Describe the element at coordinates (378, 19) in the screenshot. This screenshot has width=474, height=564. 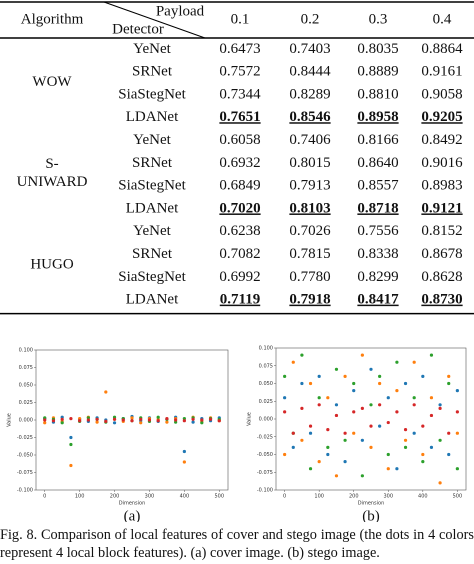
I see `header-payload-value: 0.3` at that location.